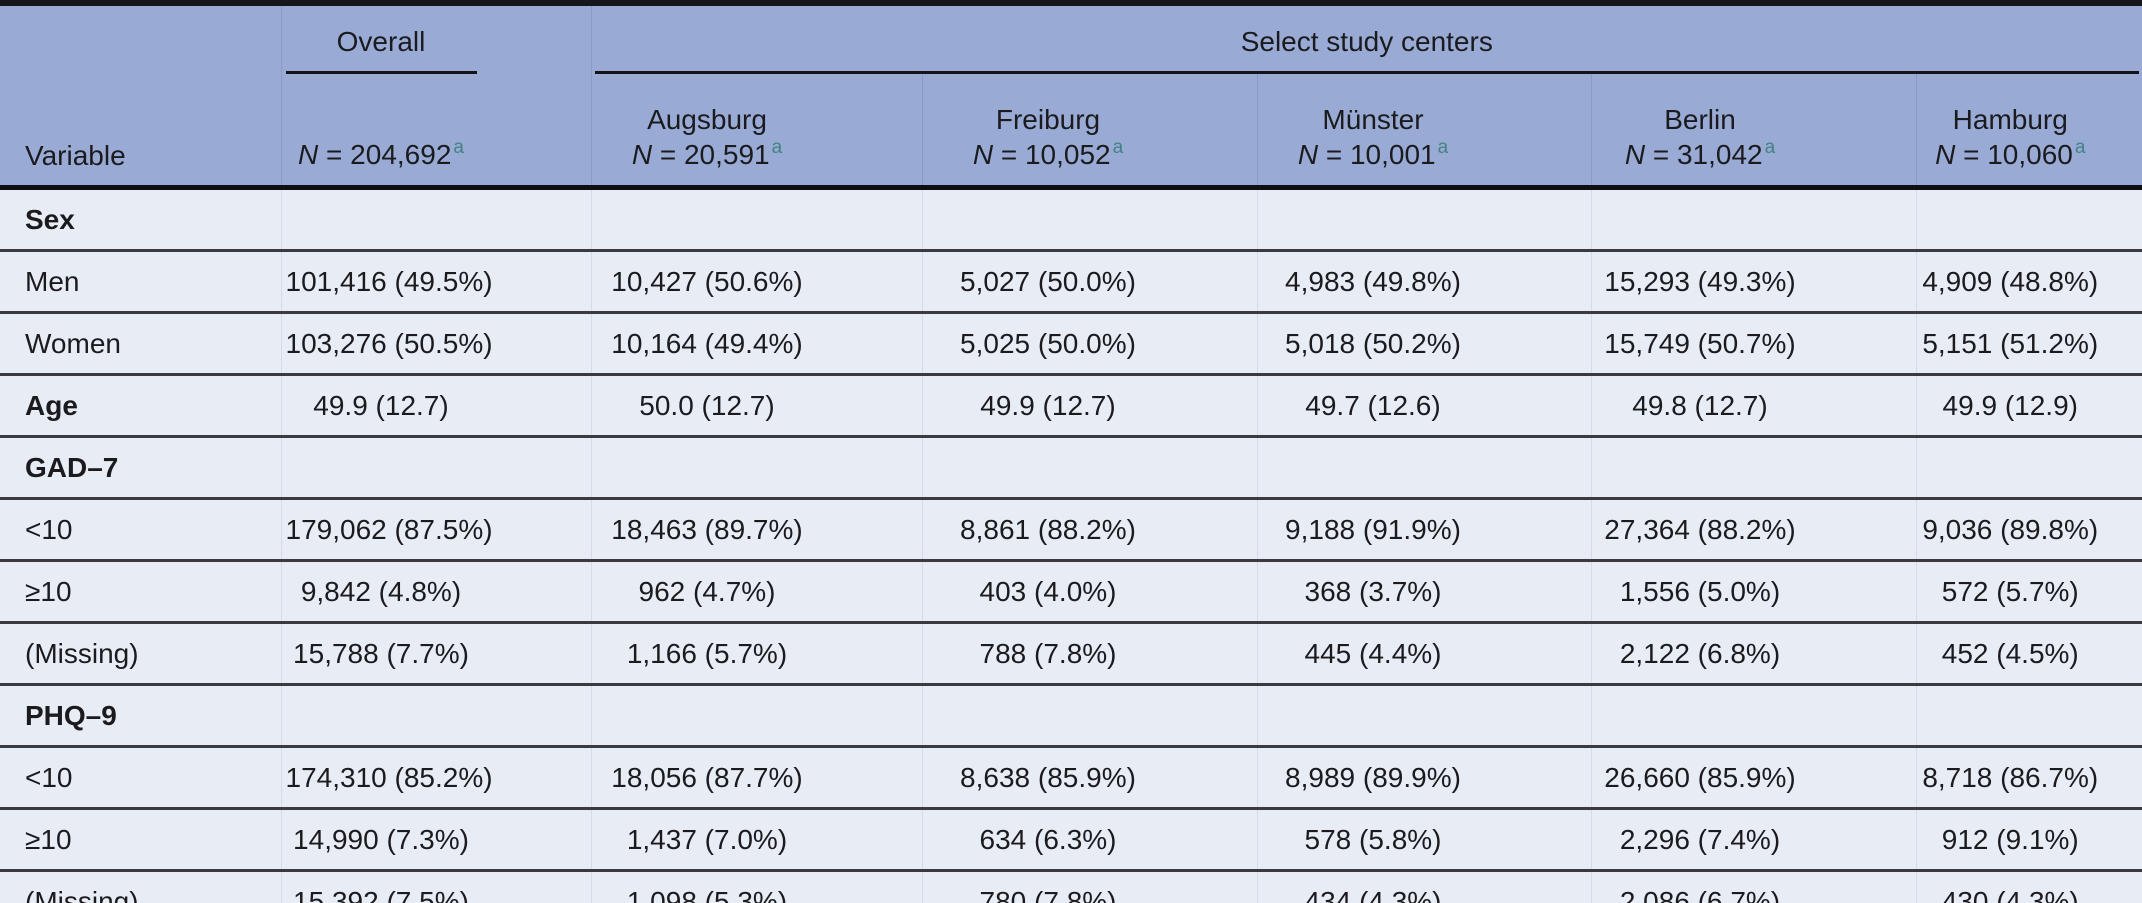  I want to click on cell-augsburg: 1,098 (5.3%), so click(756, 886).